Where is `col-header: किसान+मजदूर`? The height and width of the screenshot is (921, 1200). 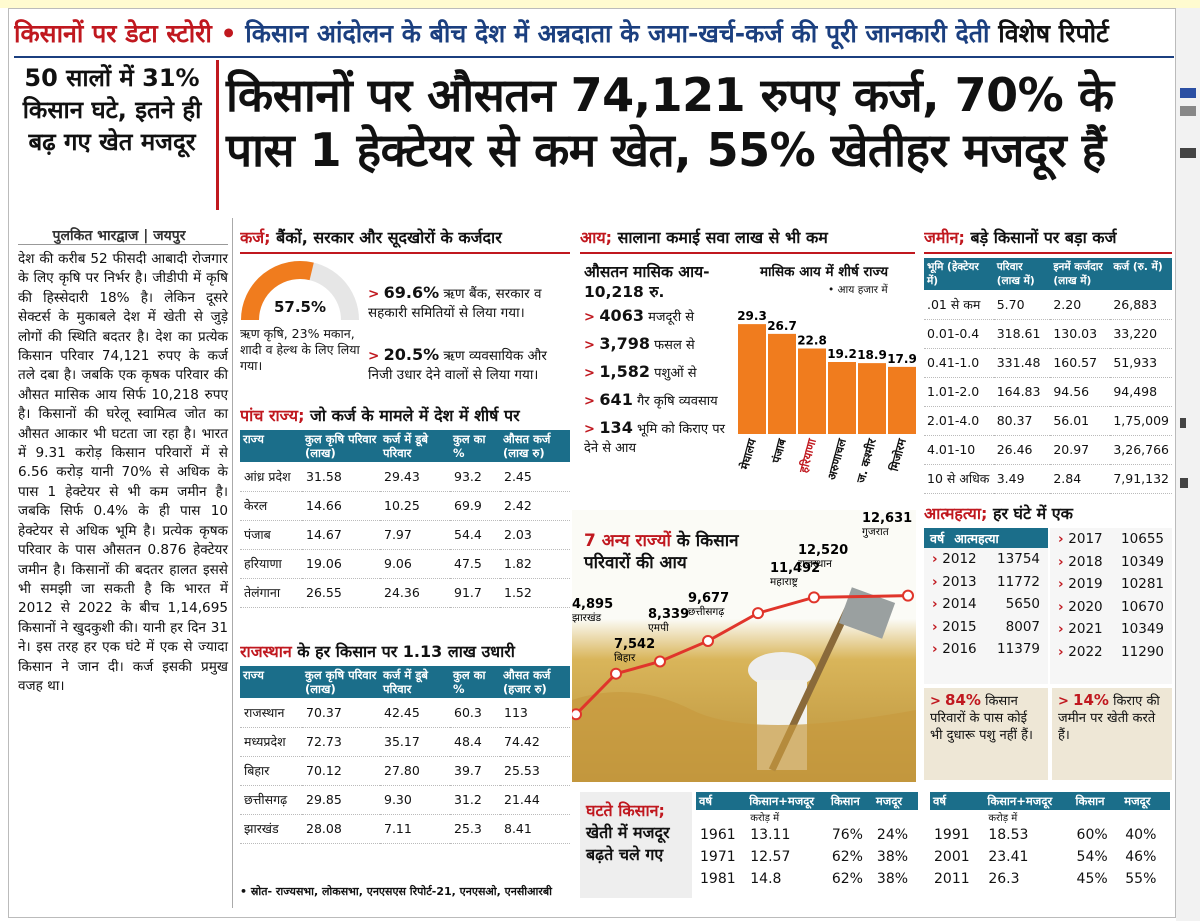 col-header: किसान+मजदूर is located at coordinates (787, 801).